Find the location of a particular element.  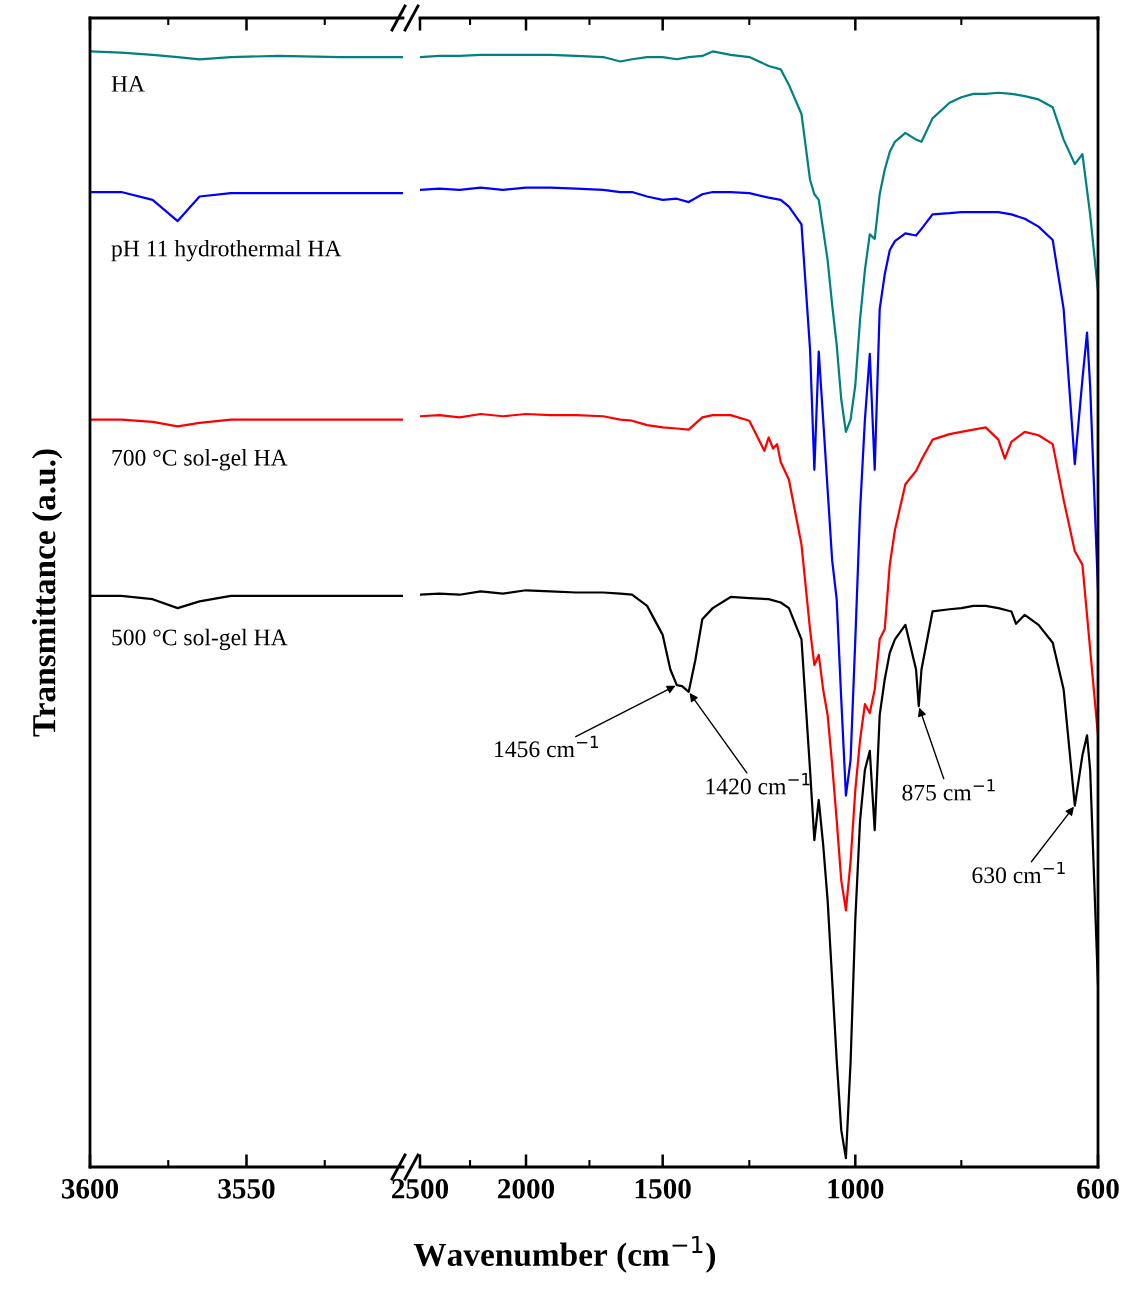

x-tick-label: 1500 is located at coordinates (663, 1188).